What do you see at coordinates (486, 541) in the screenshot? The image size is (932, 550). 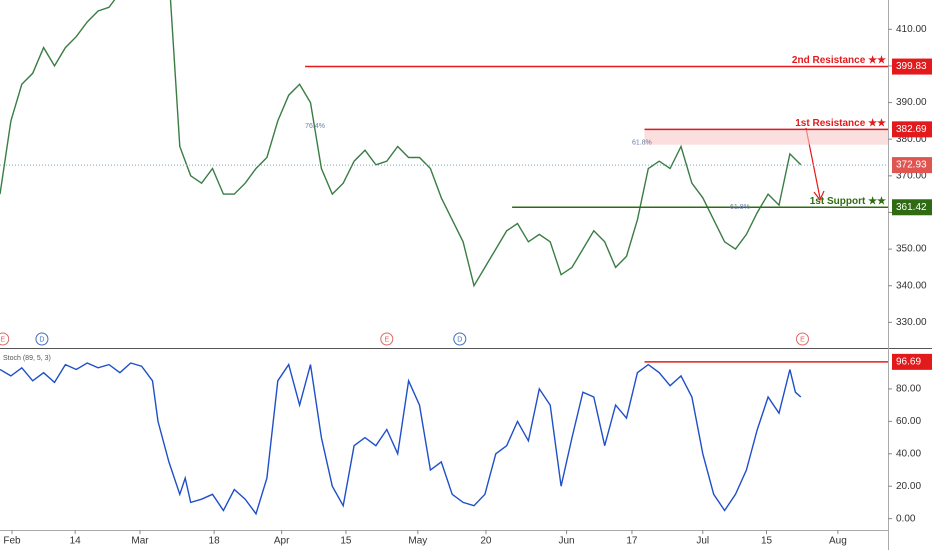 I see `x-tick-label: 20` at bounding box center [486, 541].